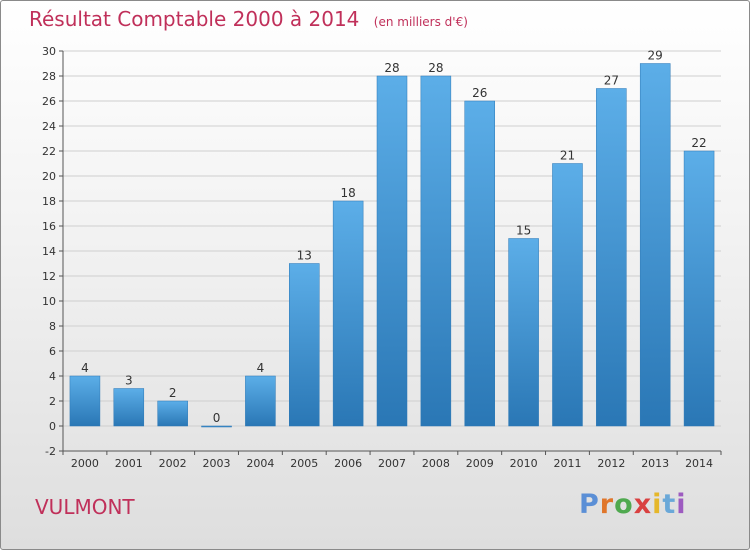  I want to click on x-tick-label: 2000, so click(85, 463).